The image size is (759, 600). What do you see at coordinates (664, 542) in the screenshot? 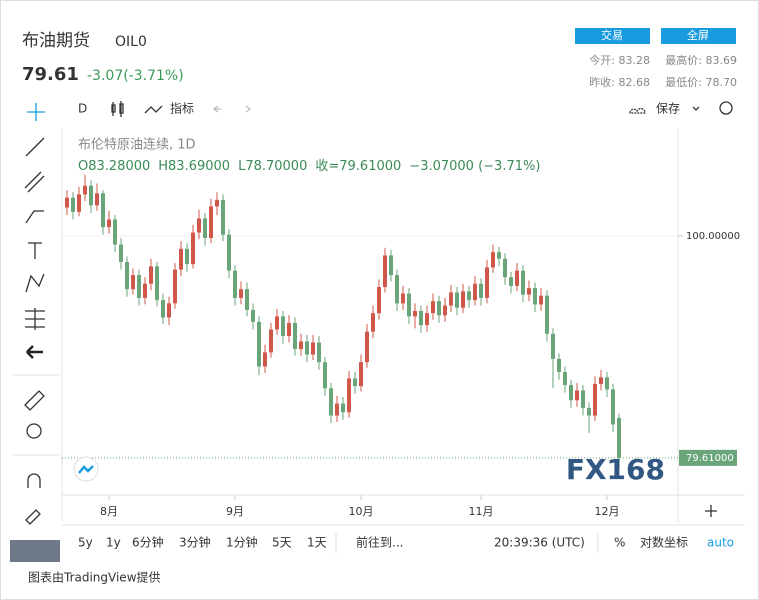
I see `log-scale: 对数坐标` at bounding box center [664, 542].